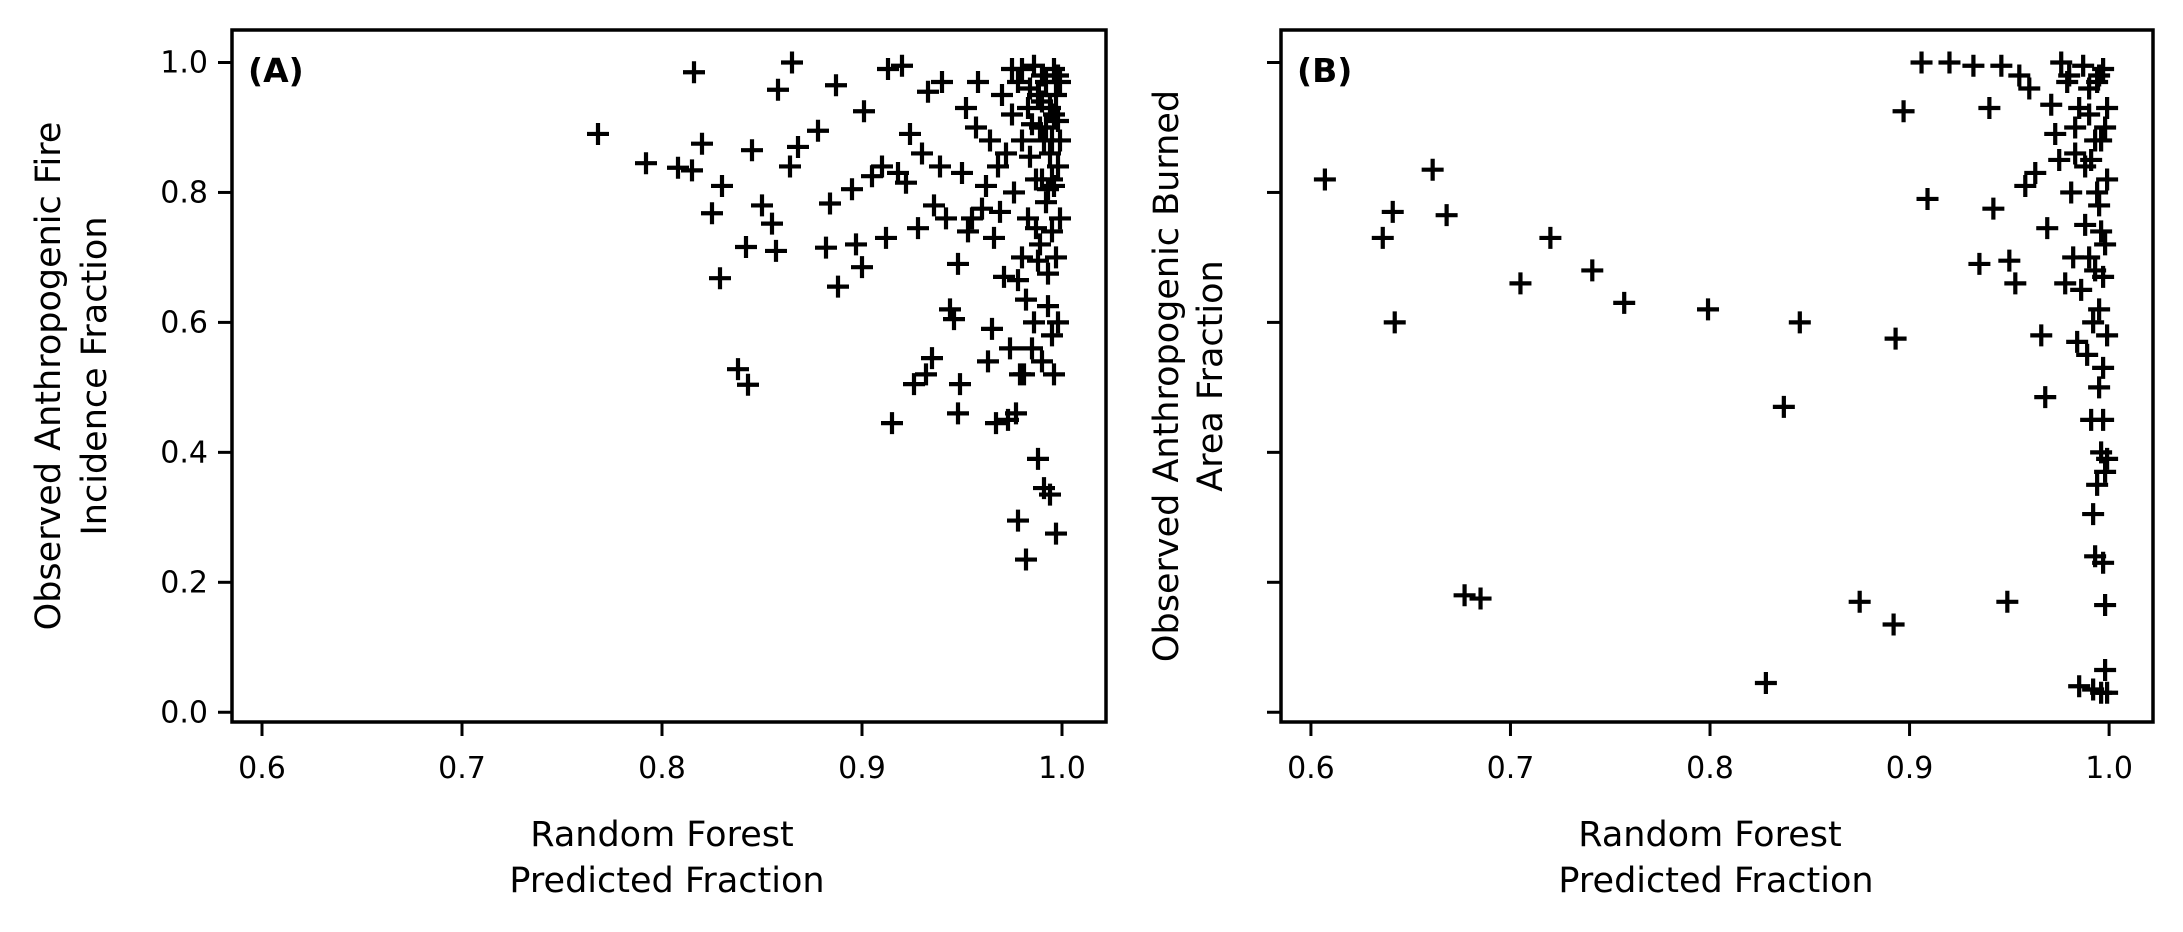 This screenshot has width=2183, height=932. Describe the element at coordinates (1062, 768) in the screenshot. I see `panel-a-x-tick-label: 1.0` at that location.